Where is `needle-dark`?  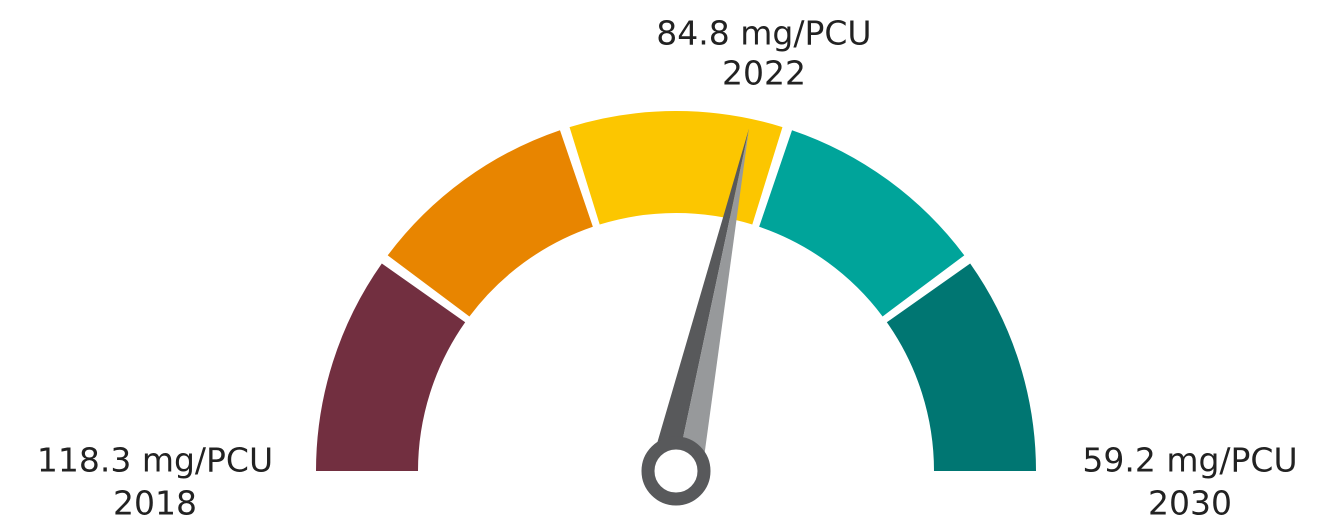 needle-dark is located at coordinates (699, 299).